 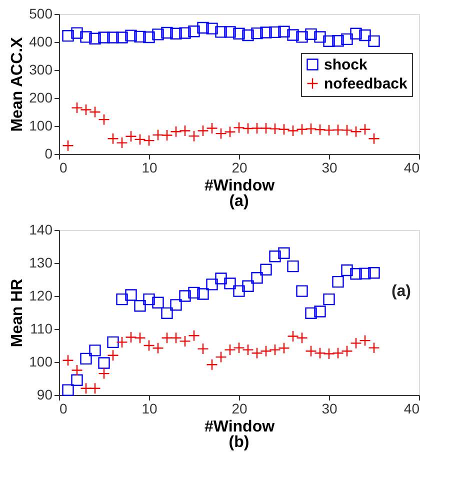 What do you see at coordinates (41, 14) in the screenshot?
I see `y-tick-label: 500` at bounding box center [41, 14].